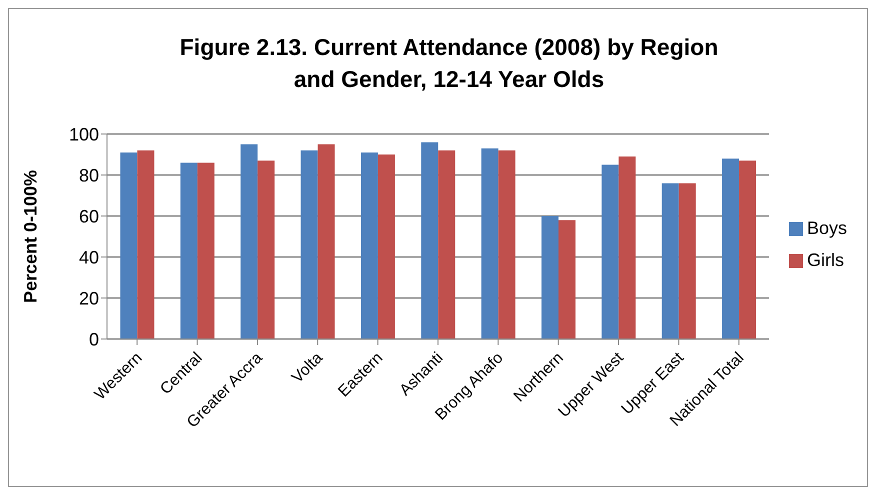 The width and height of the screenshot is (876, 495). Describe the element at coordinates (88, 216) in the screenshot. I see `y-tick-label: 60` at that location.